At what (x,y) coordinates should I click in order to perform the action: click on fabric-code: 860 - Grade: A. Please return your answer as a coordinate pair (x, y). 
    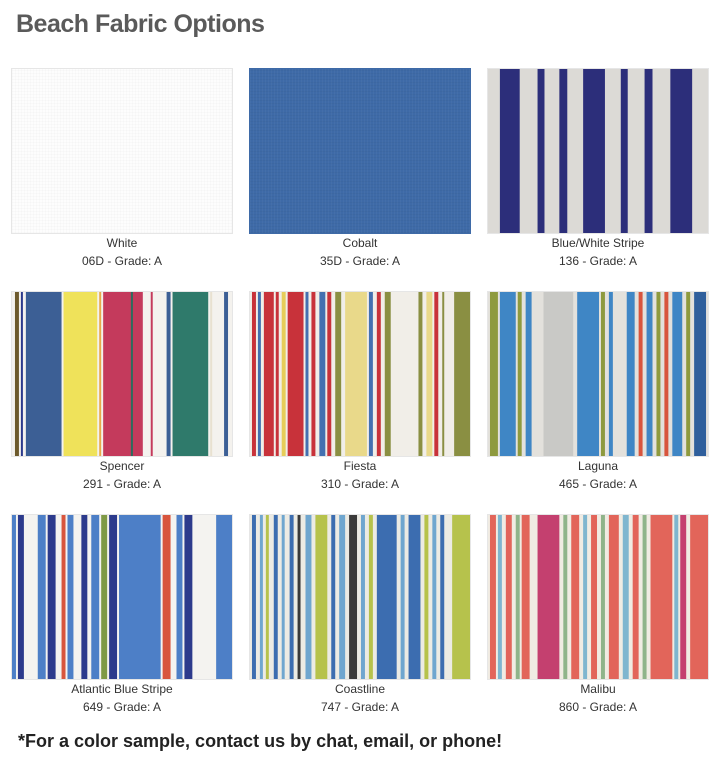
    Looking at the image, I should click on (598, 707).